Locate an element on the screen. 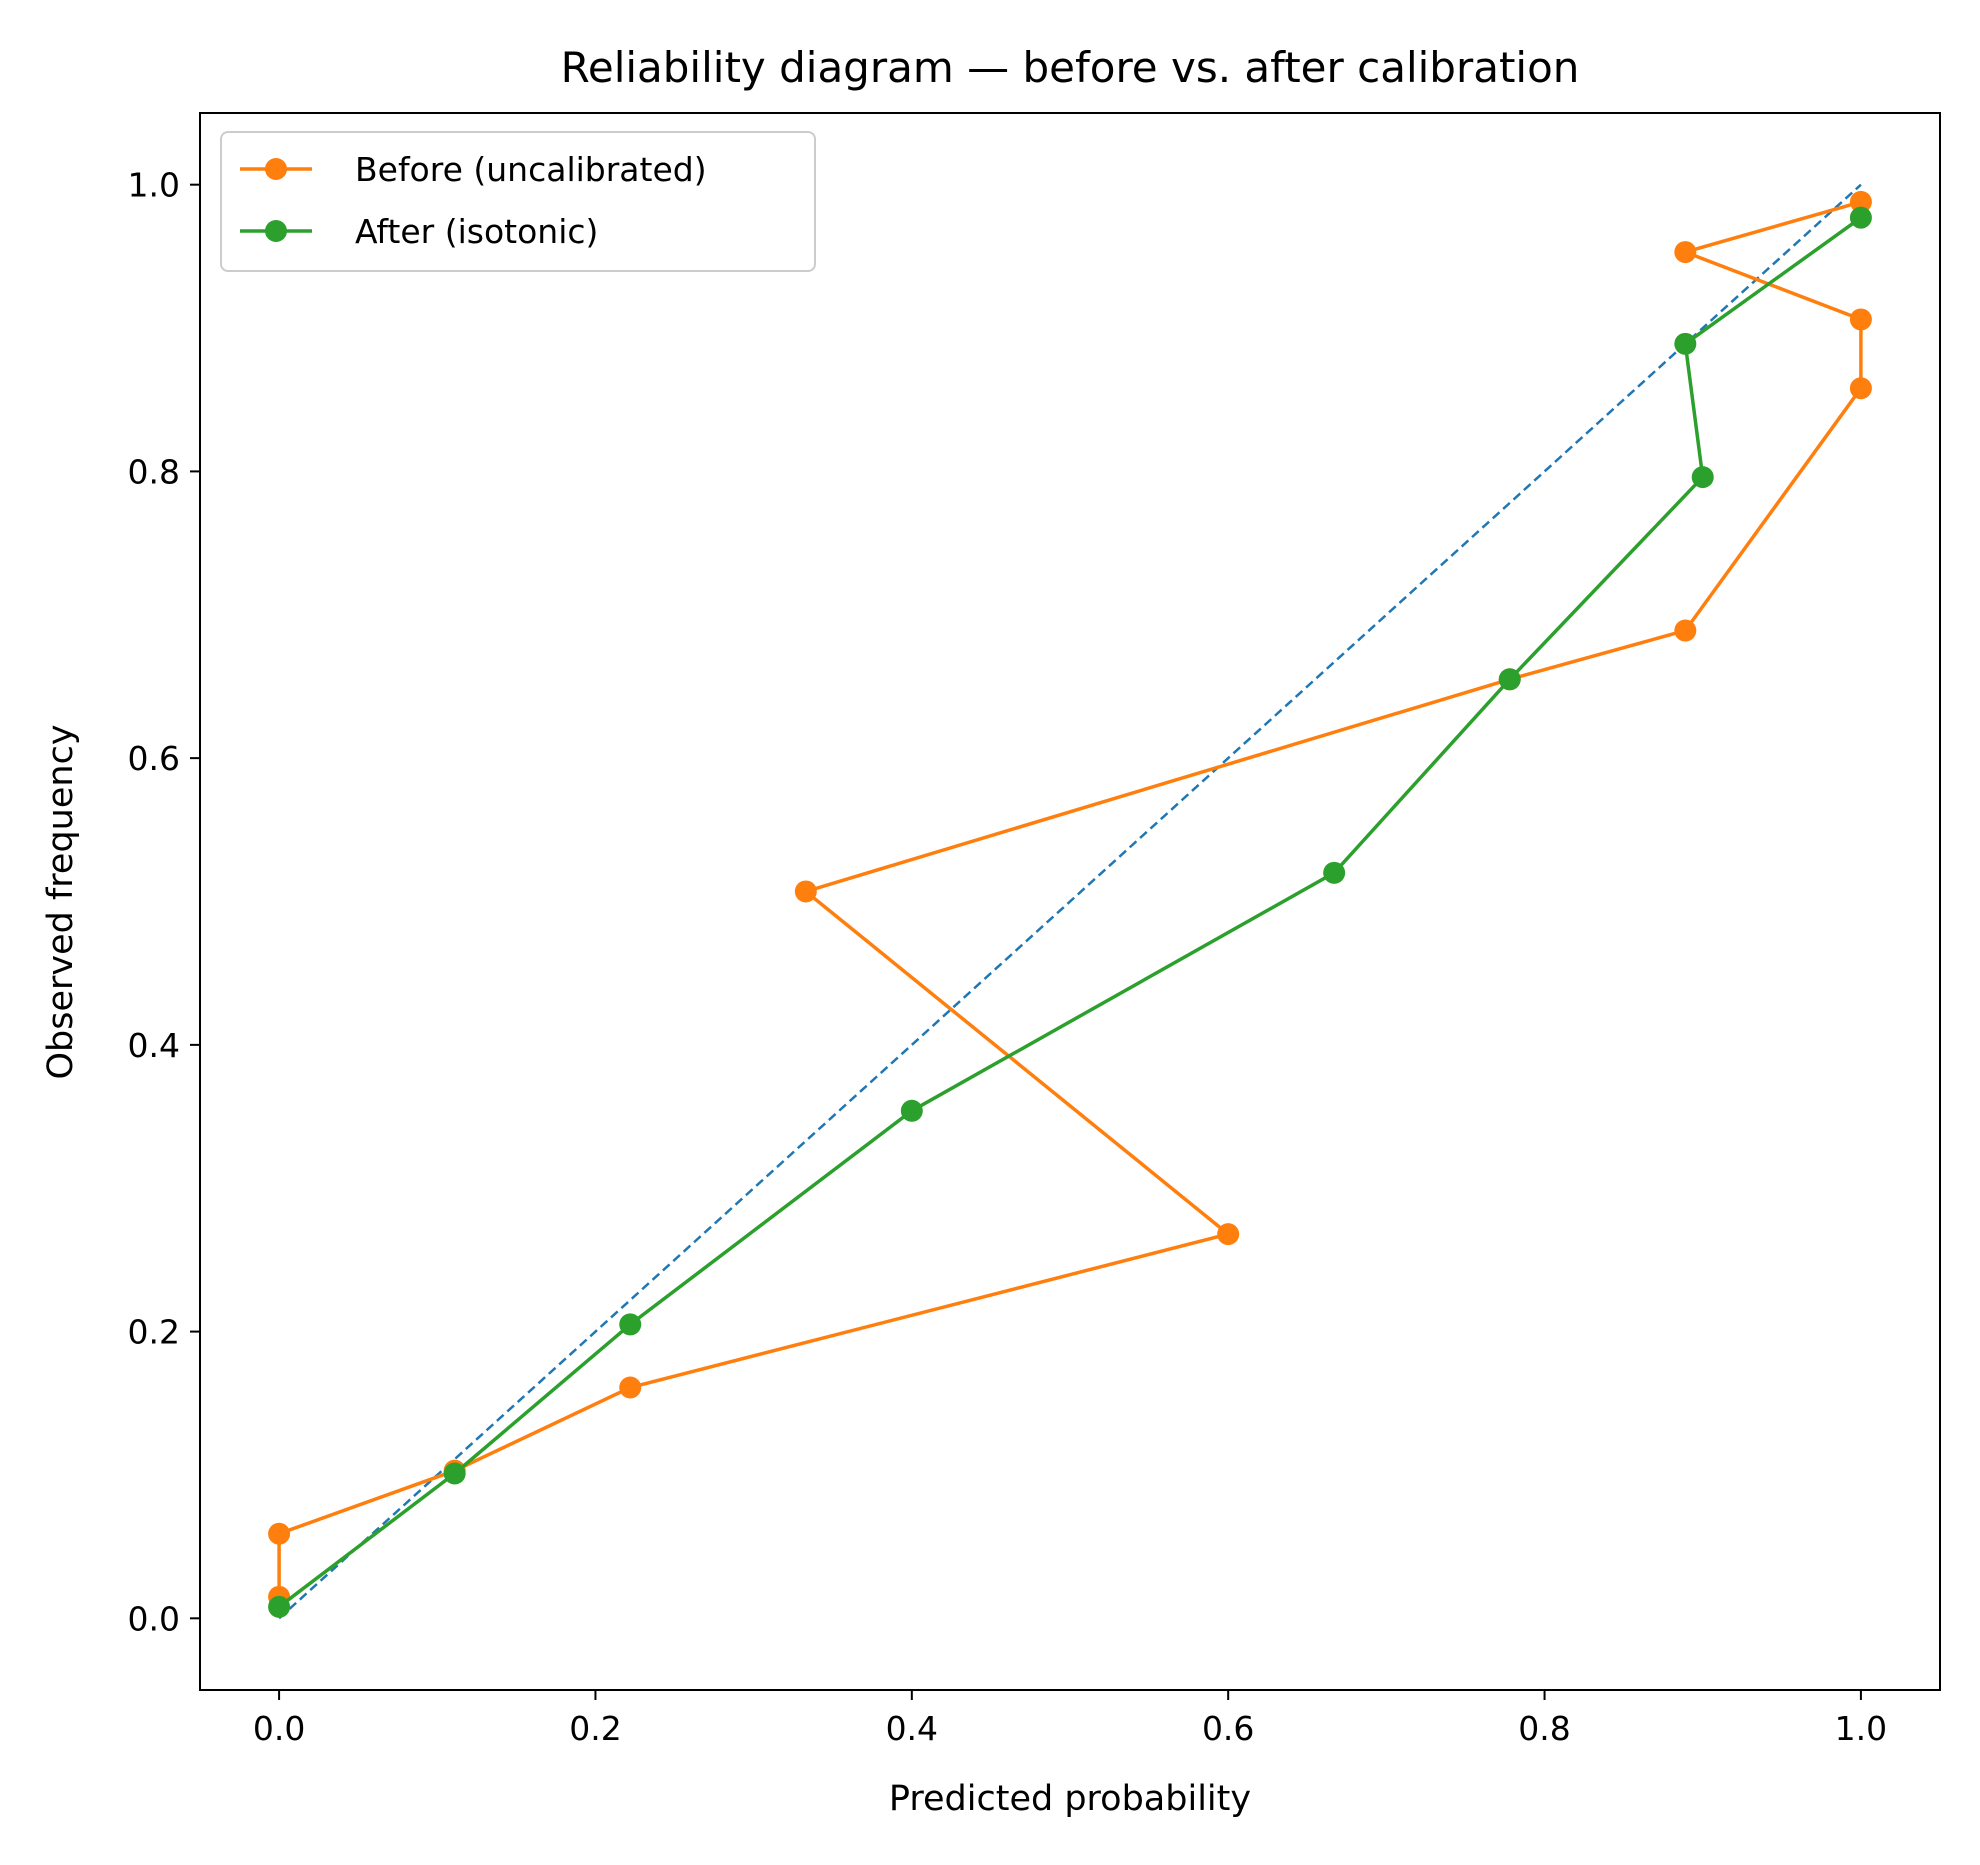  y-tick-label: 1.0 is located at coordinates (154, 185).